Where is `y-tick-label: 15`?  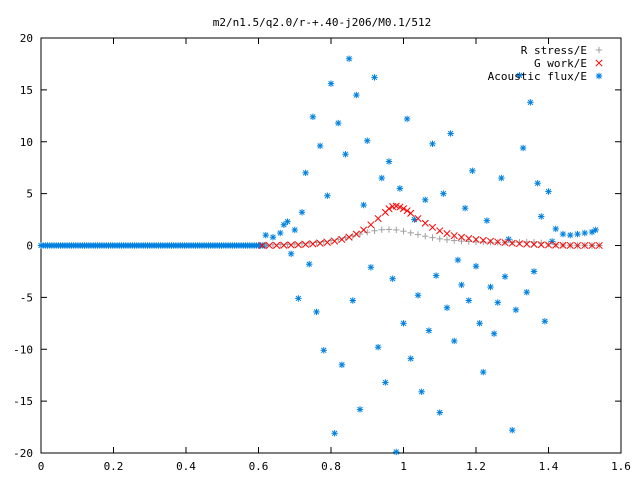
y-tick-label: 15 is located at coordinates (26, 90).